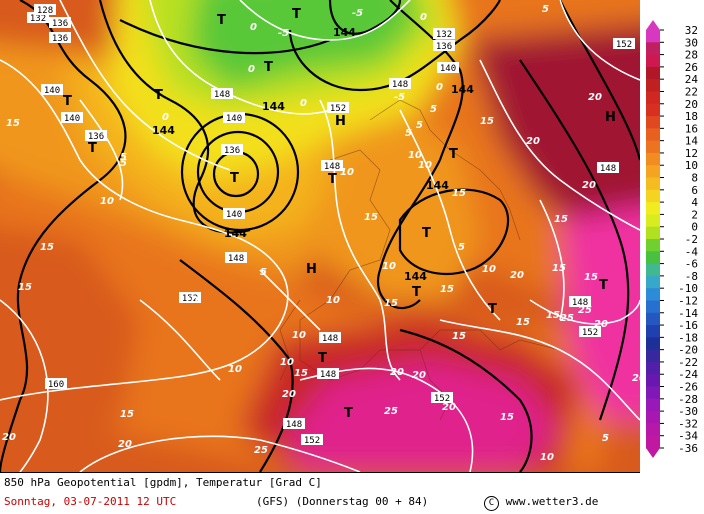  What do you see at coordinates (45, 11) in the screenshot?
I see `geopotential-label-text: 128` at bounding box center [45, 11].